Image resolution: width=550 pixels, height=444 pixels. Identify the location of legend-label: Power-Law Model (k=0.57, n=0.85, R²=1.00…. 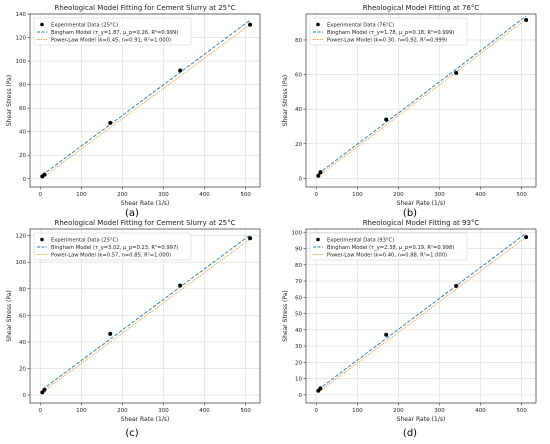
(111, 256).